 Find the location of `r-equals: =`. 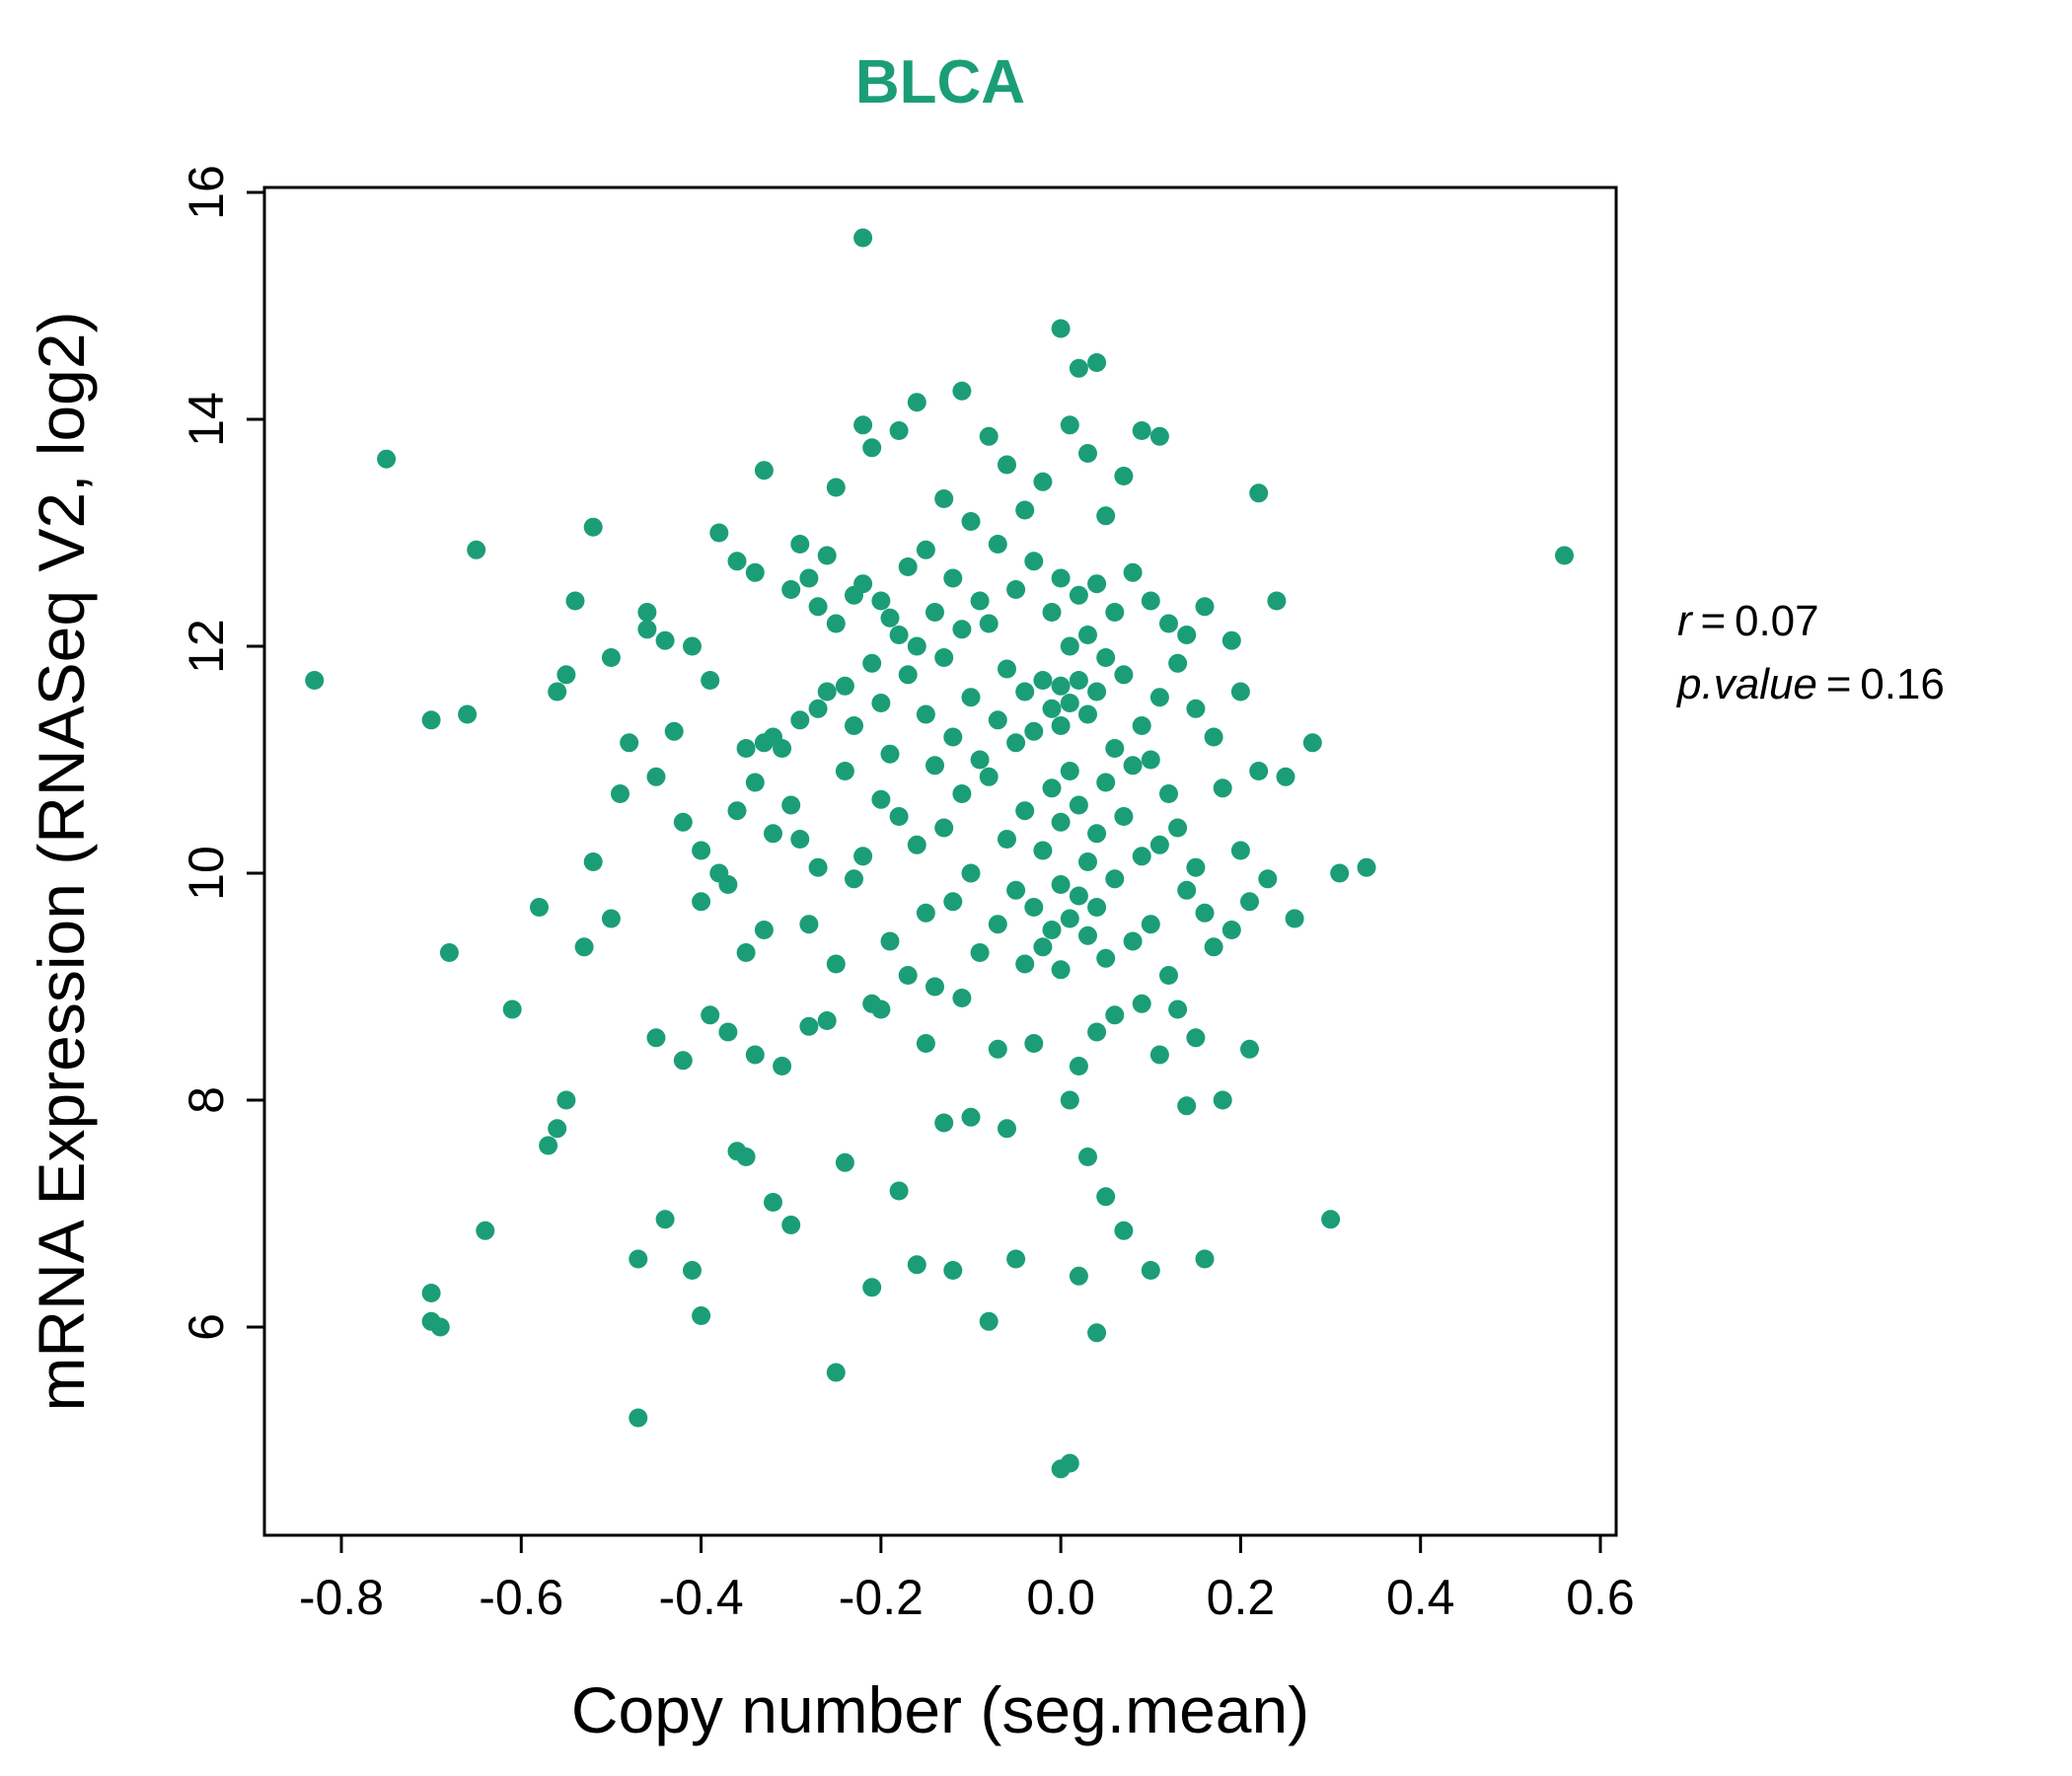

r-equals: = is located at coordinates (1714, 621).